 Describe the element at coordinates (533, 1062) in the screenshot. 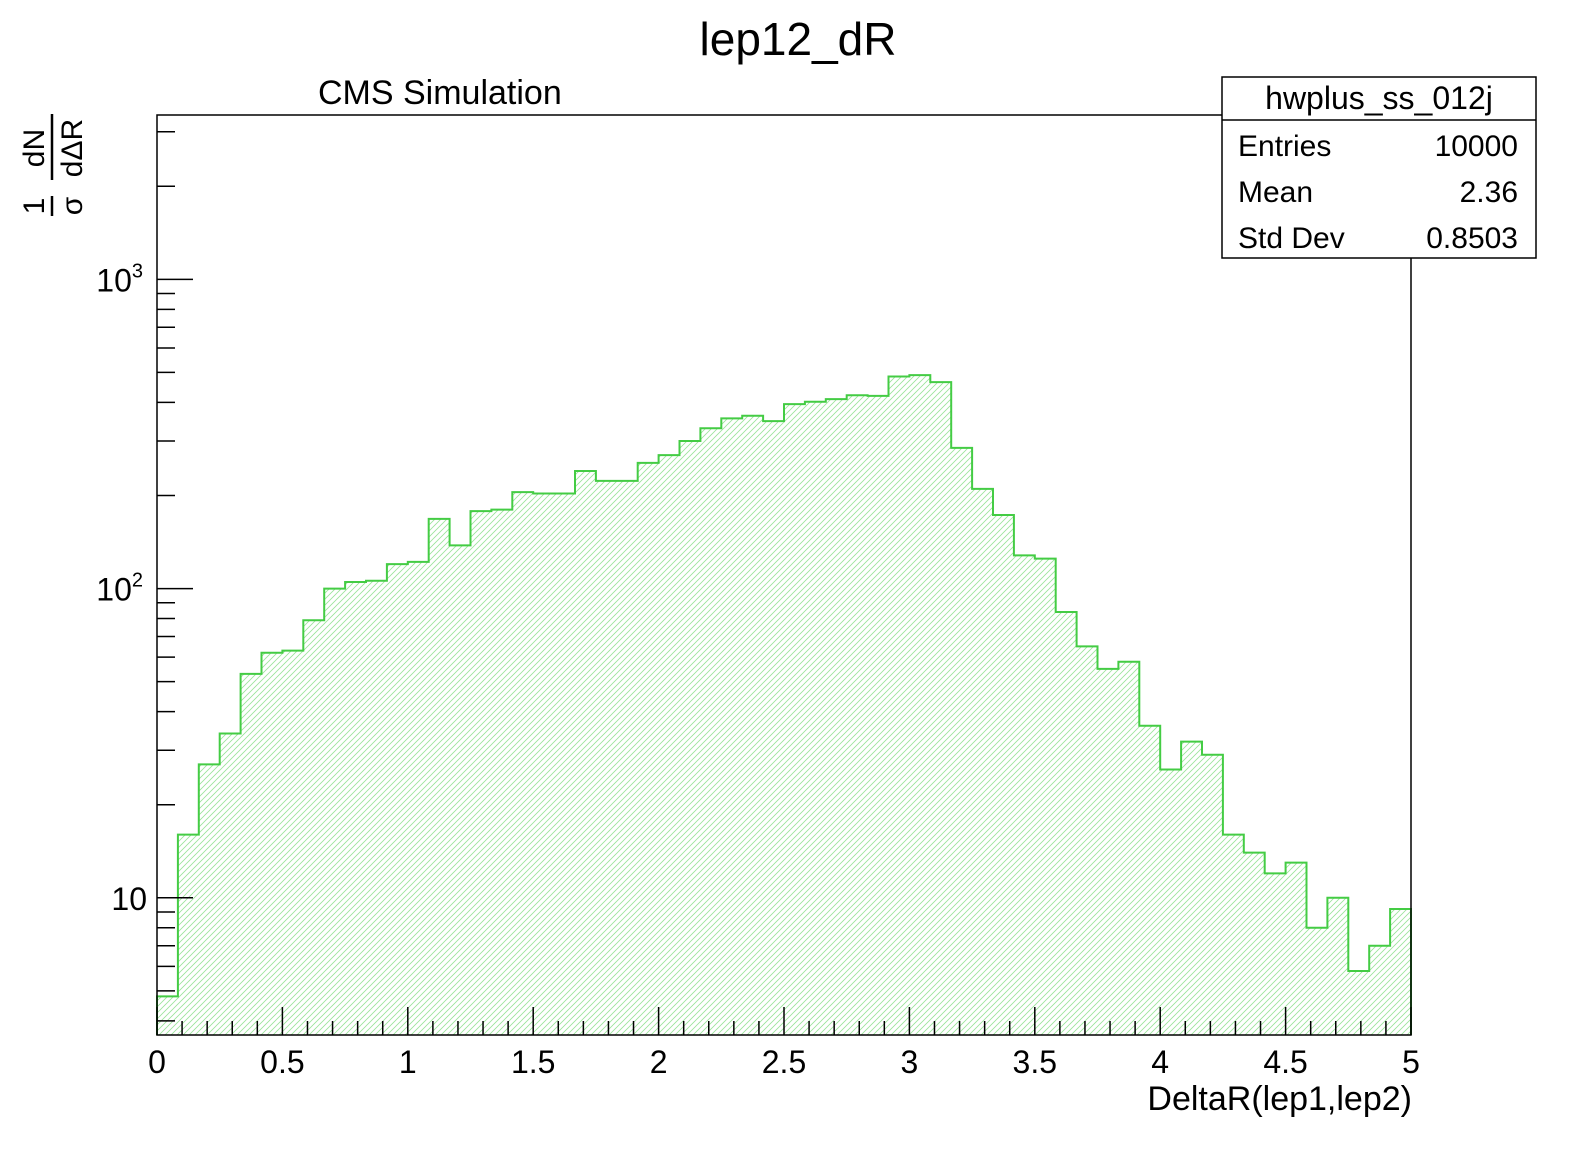

I see `x-tick-label: 1.5` at that location.